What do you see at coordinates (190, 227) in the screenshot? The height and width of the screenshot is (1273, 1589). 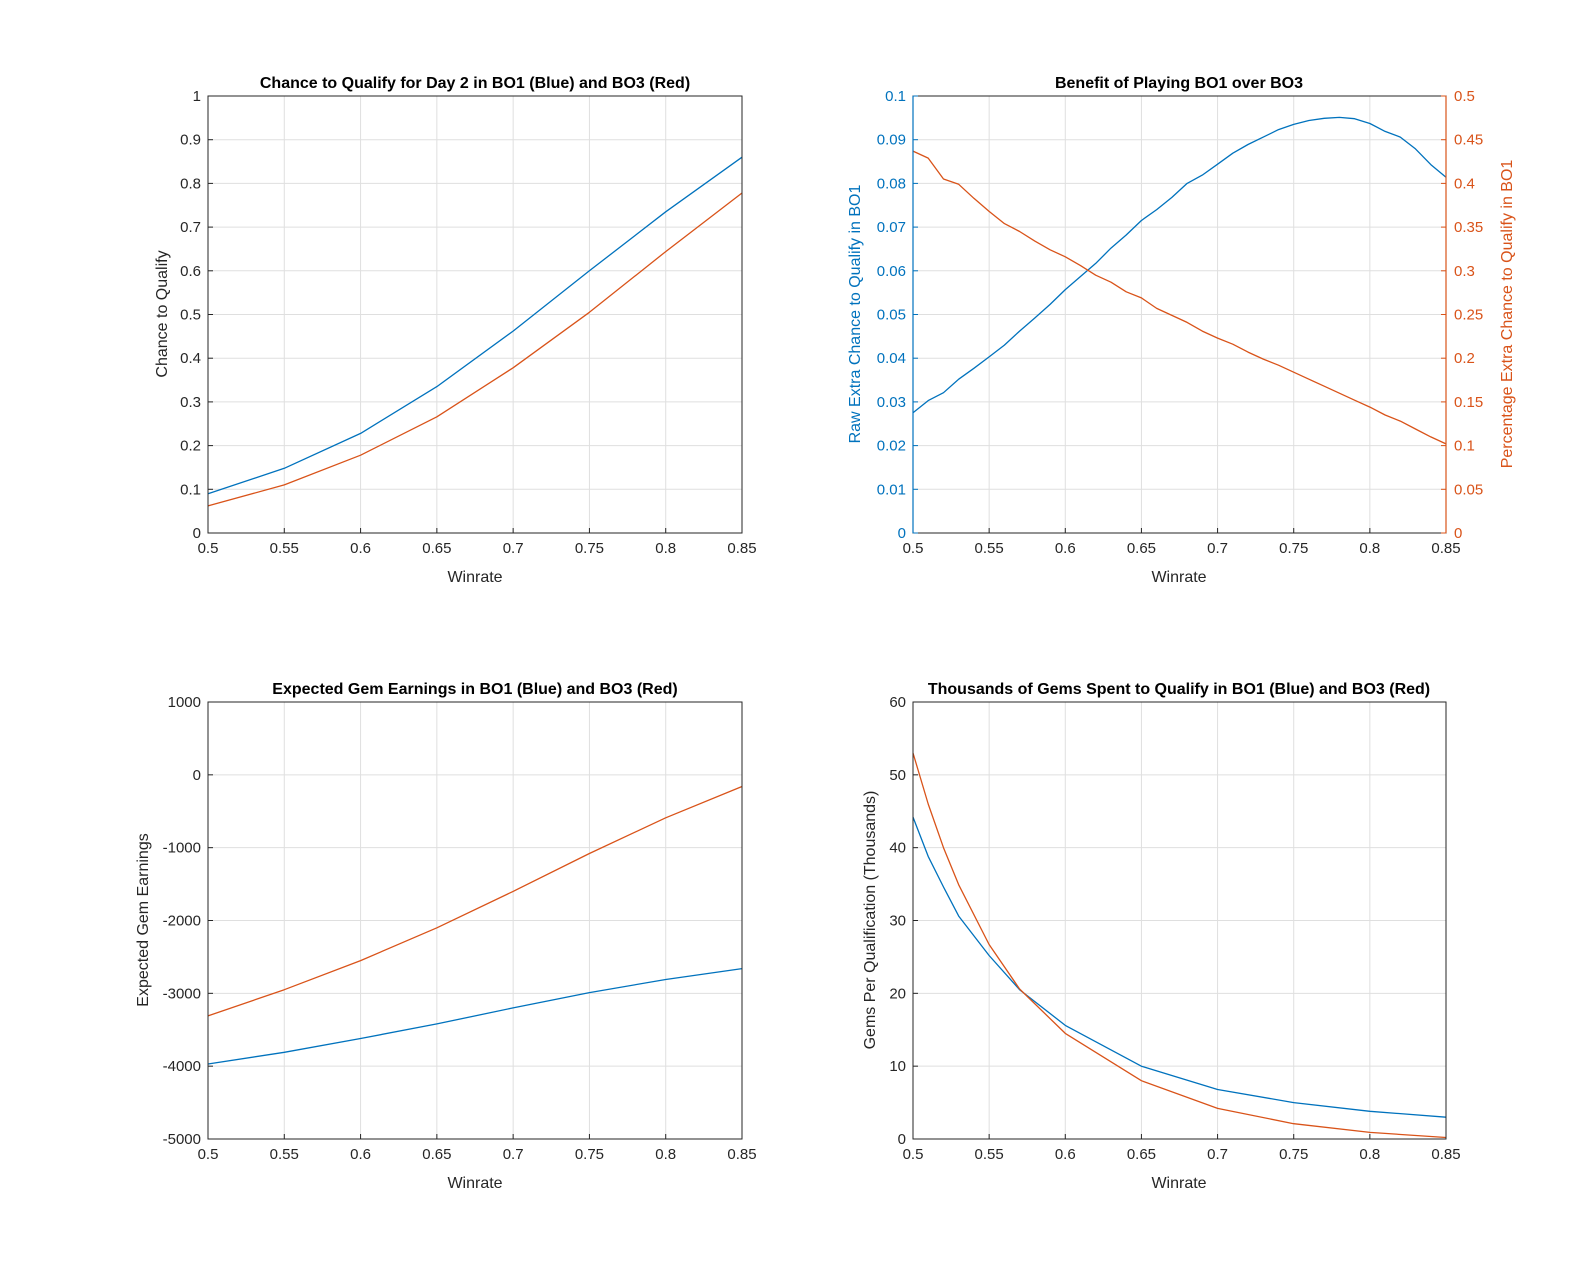 I see `y-tick-label: 0.7` at bounding box center [190, 227].